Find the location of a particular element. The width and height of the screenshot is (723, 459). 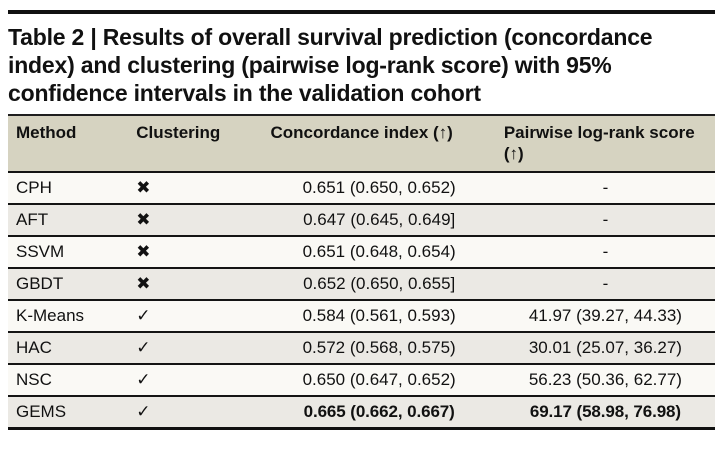

concordance-cell: 0.651 (0.648, 0.654) is located at coordinates (379, 251).